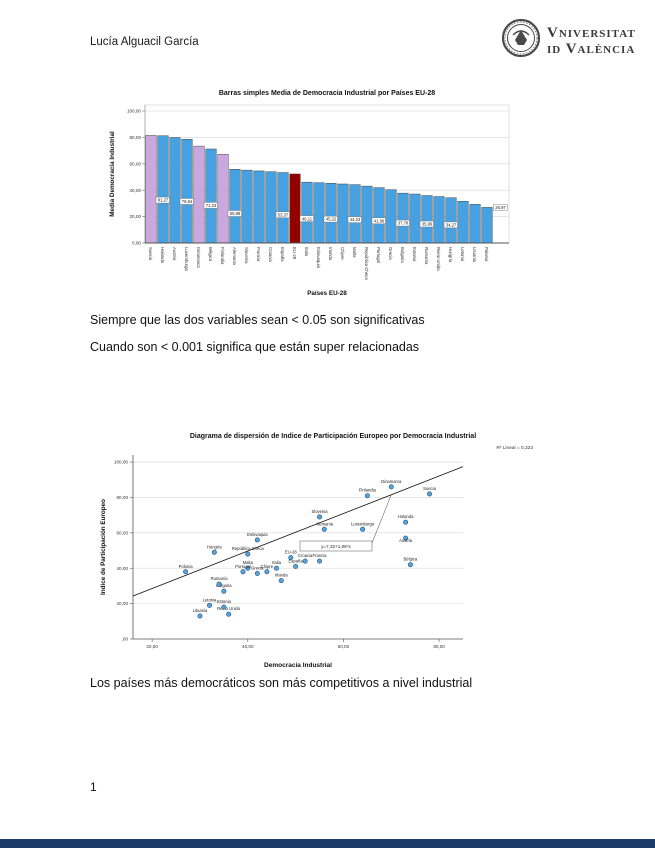  What do you see at coordinates (187, 201) in the screenshot?
I see `bar-value-label: 78,64` at bounding box center [187, 201].